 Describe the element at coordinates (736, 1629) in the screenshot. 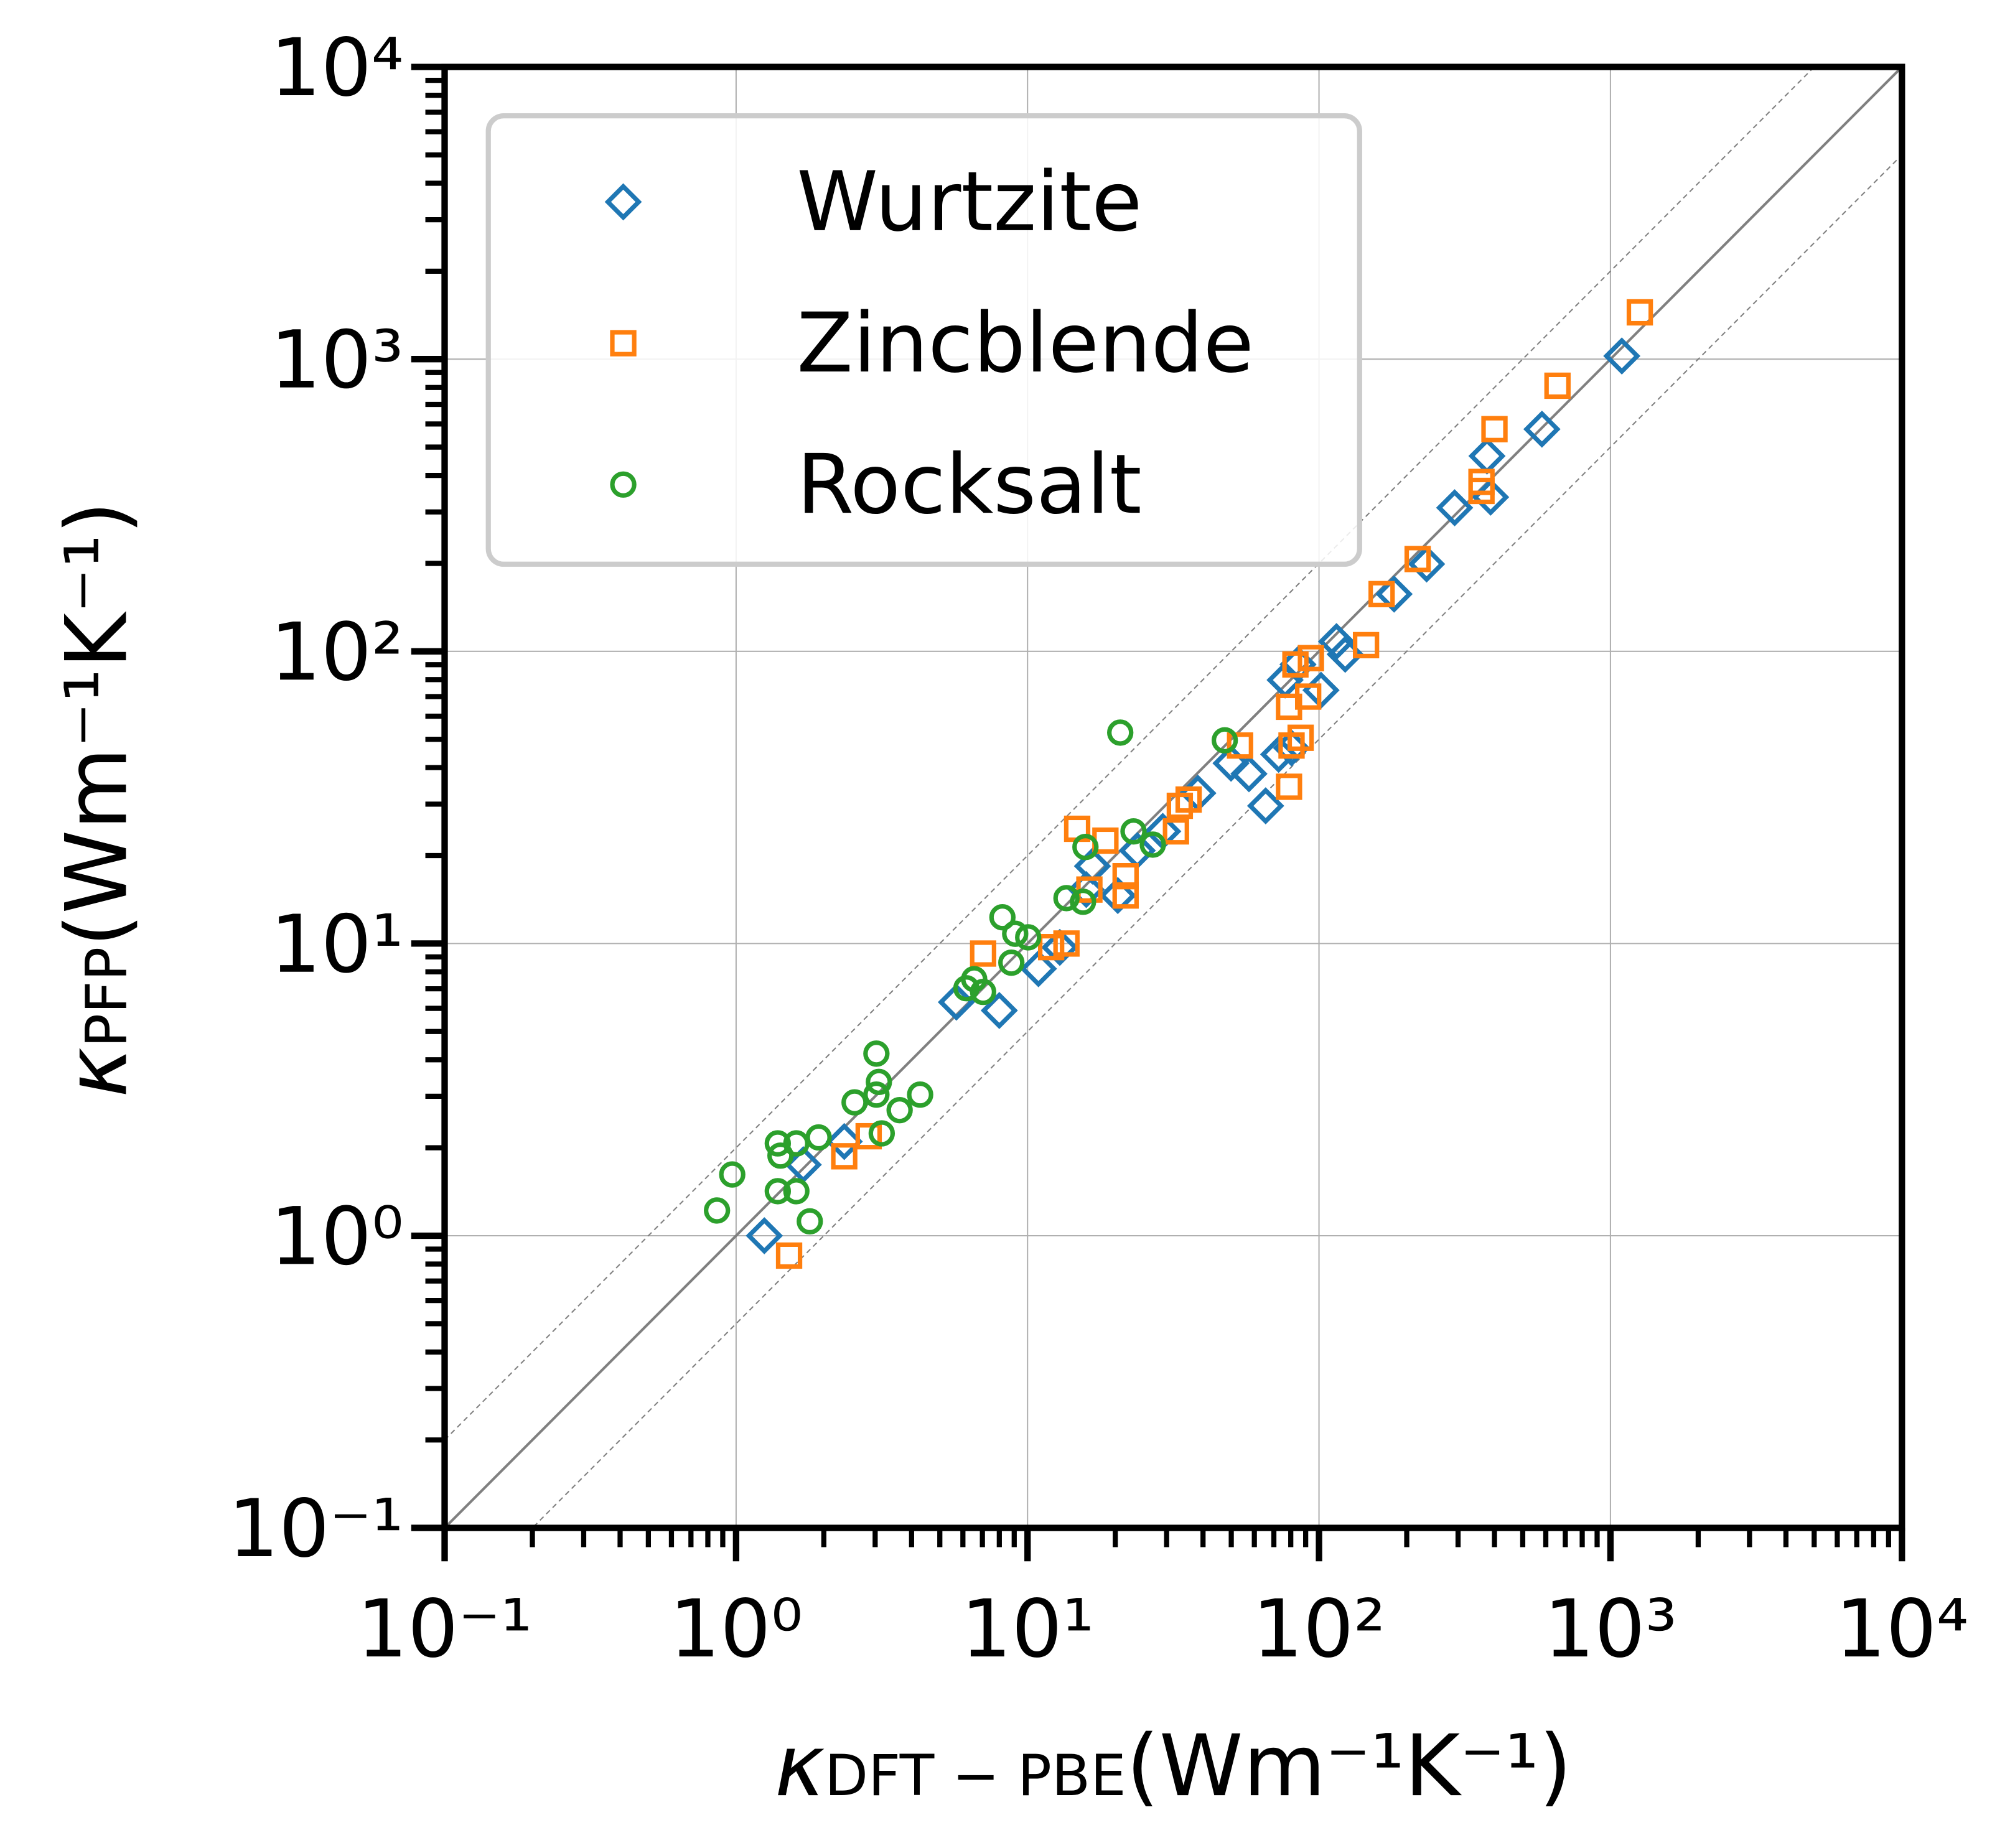

I see `x-tick-label: 10⁰` at that location.